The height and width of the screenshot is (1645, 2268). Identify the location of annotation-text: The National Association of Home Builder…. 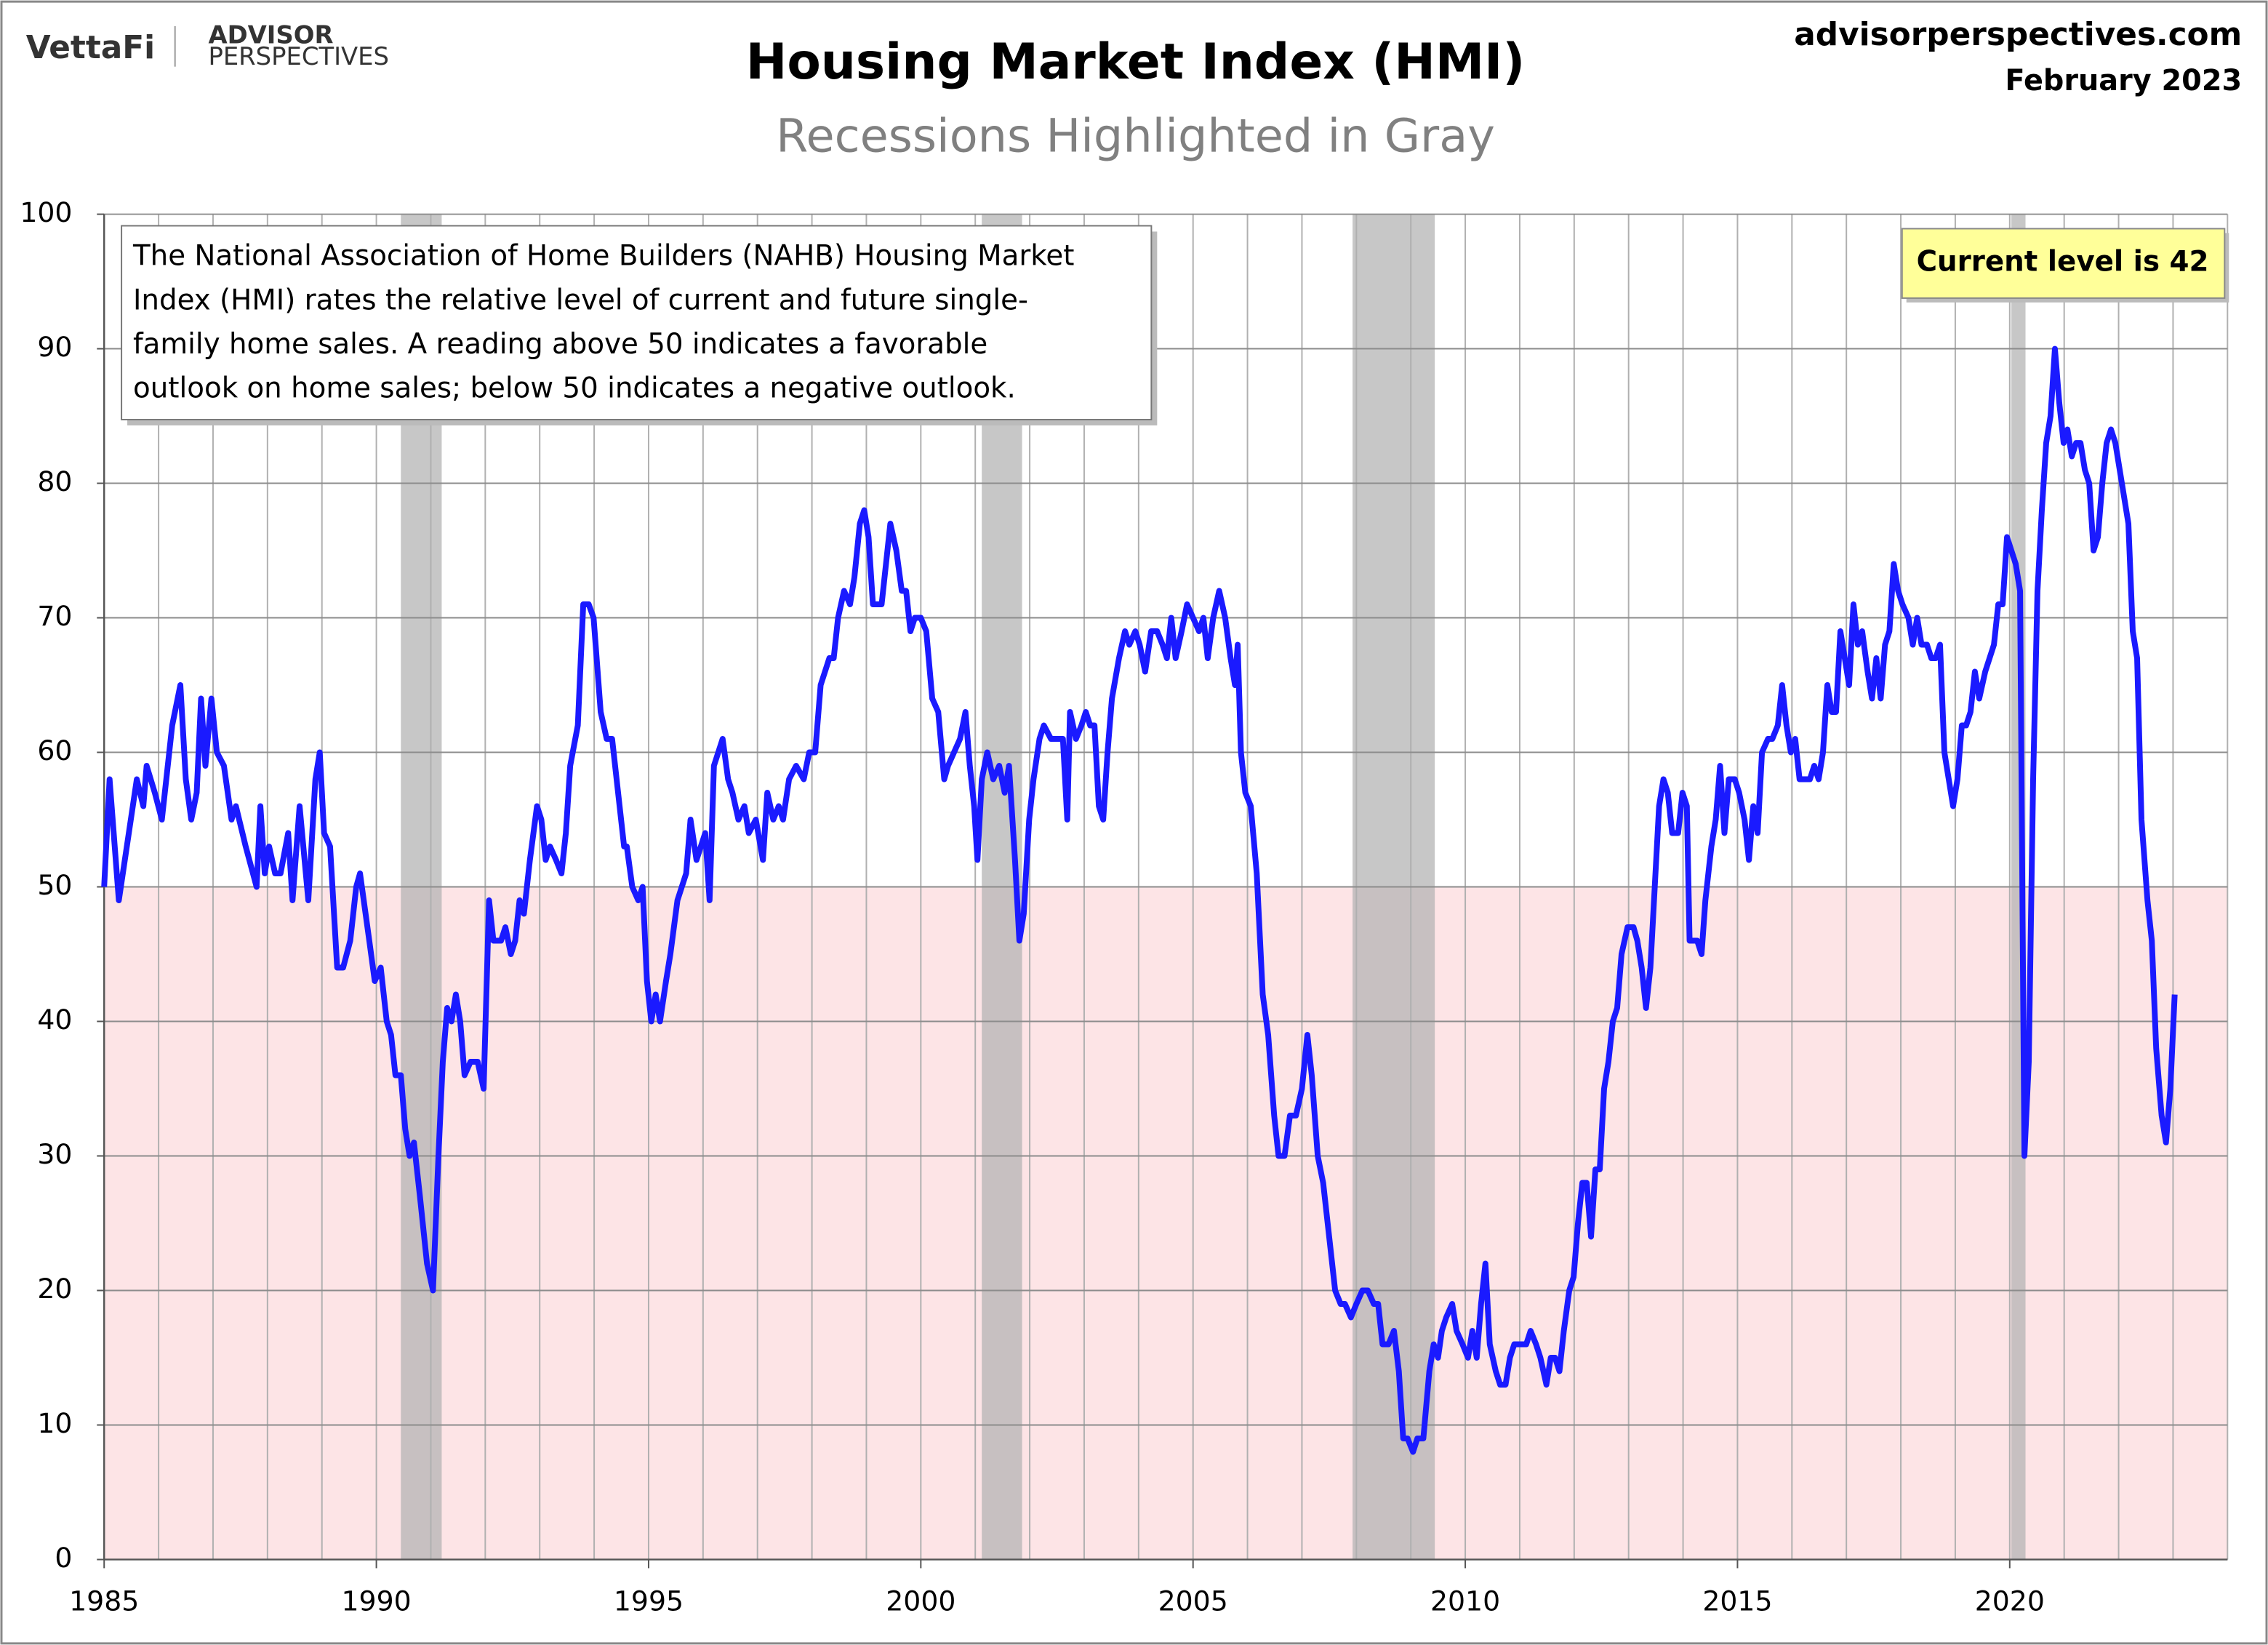
(603, 256).